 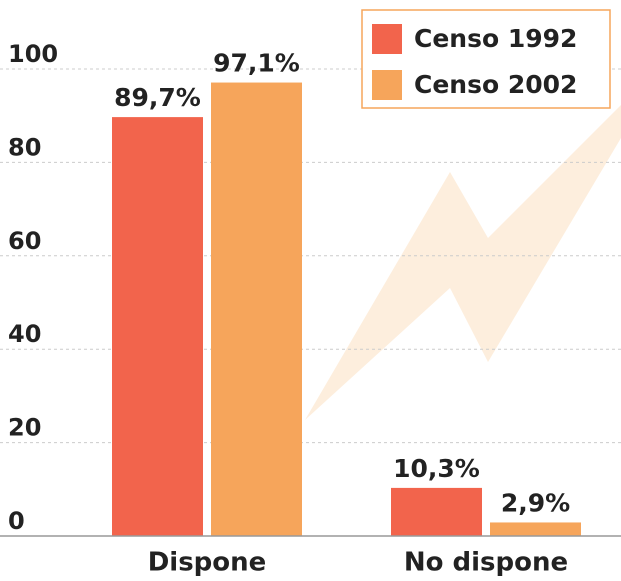 I want to click on value-label: 97,1%, so click(x=256, y=63).